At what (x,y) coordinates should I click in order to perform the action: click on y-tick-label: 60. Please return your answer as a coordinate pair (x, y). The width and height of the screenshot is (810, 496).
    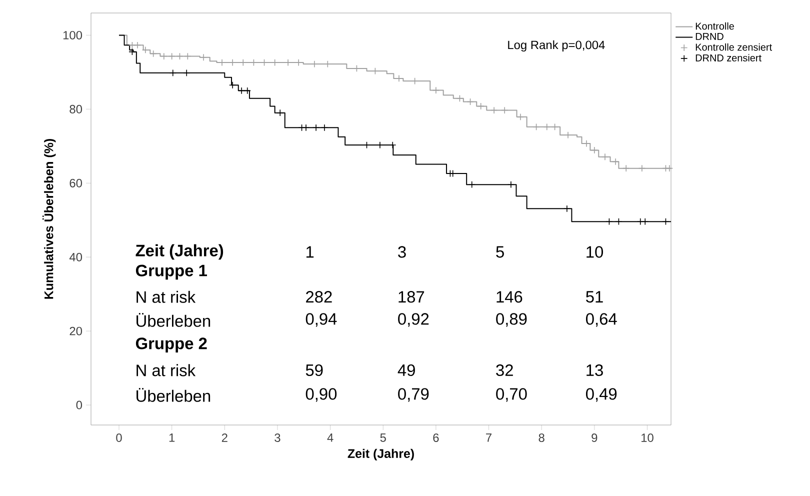
    Looking at the image, I should click on (76, 183).